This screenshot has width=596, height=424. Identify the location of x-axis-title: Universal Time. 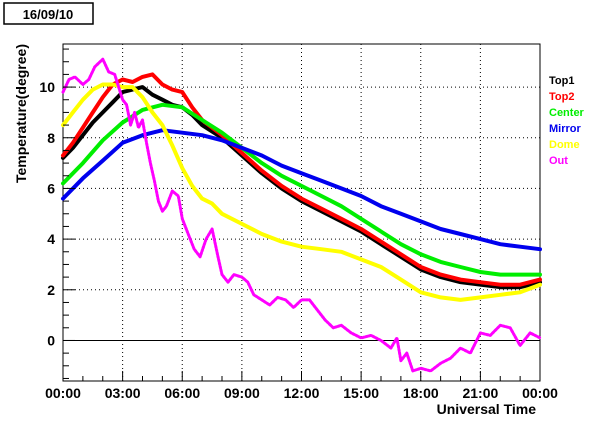
(487, 409).